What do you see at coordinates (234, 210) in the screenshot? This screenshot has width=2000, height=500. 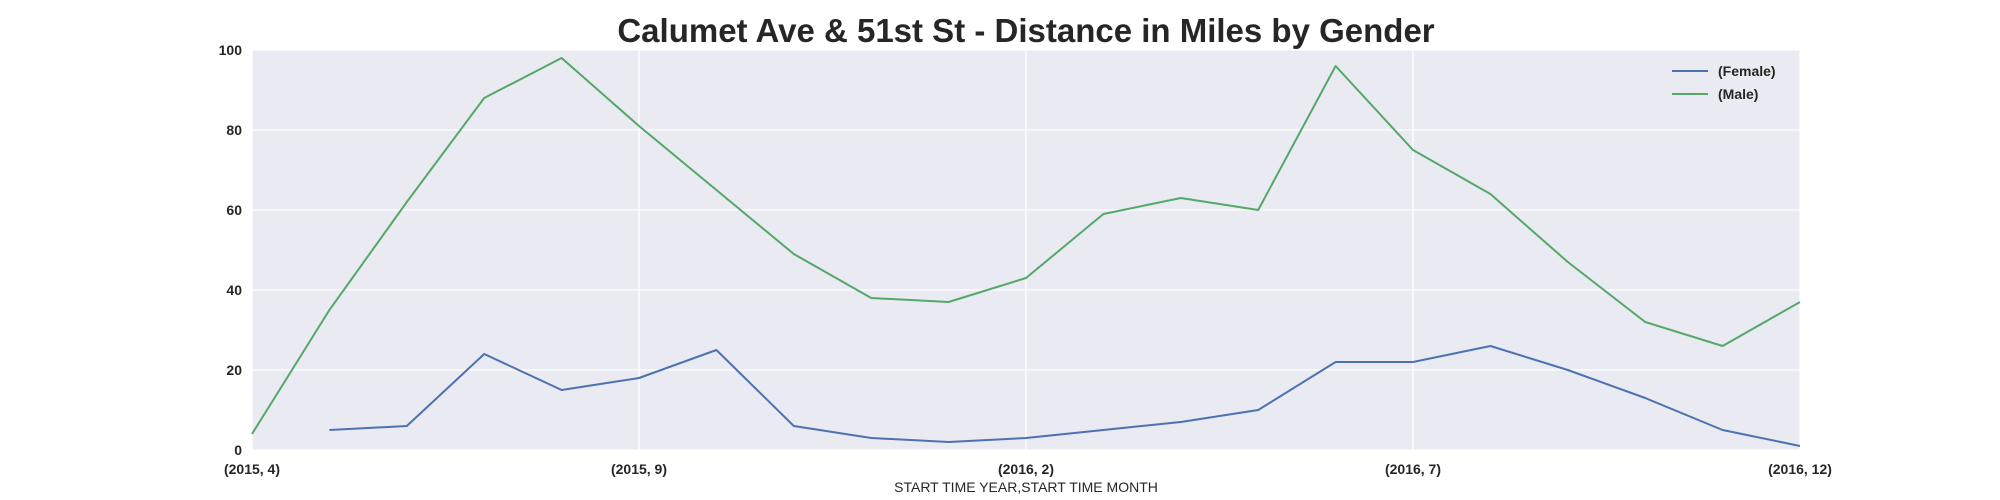 I see `y-tick-label: 60` at bounding box center [234, 210].